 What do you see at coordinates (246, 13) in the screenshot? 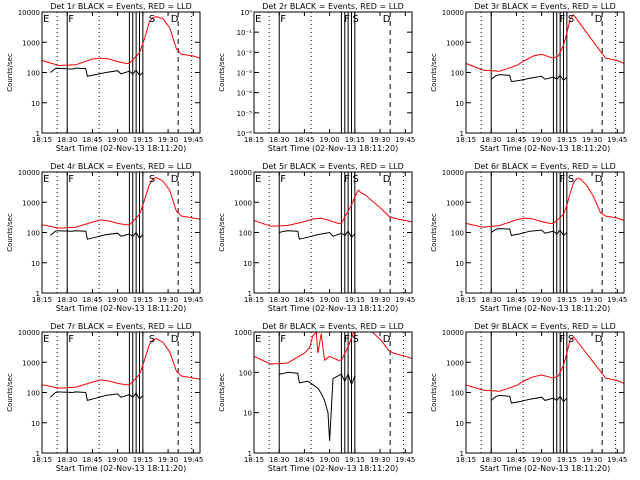
I see `y-tick-label: 10⁰` at bounding box center [246, 13].